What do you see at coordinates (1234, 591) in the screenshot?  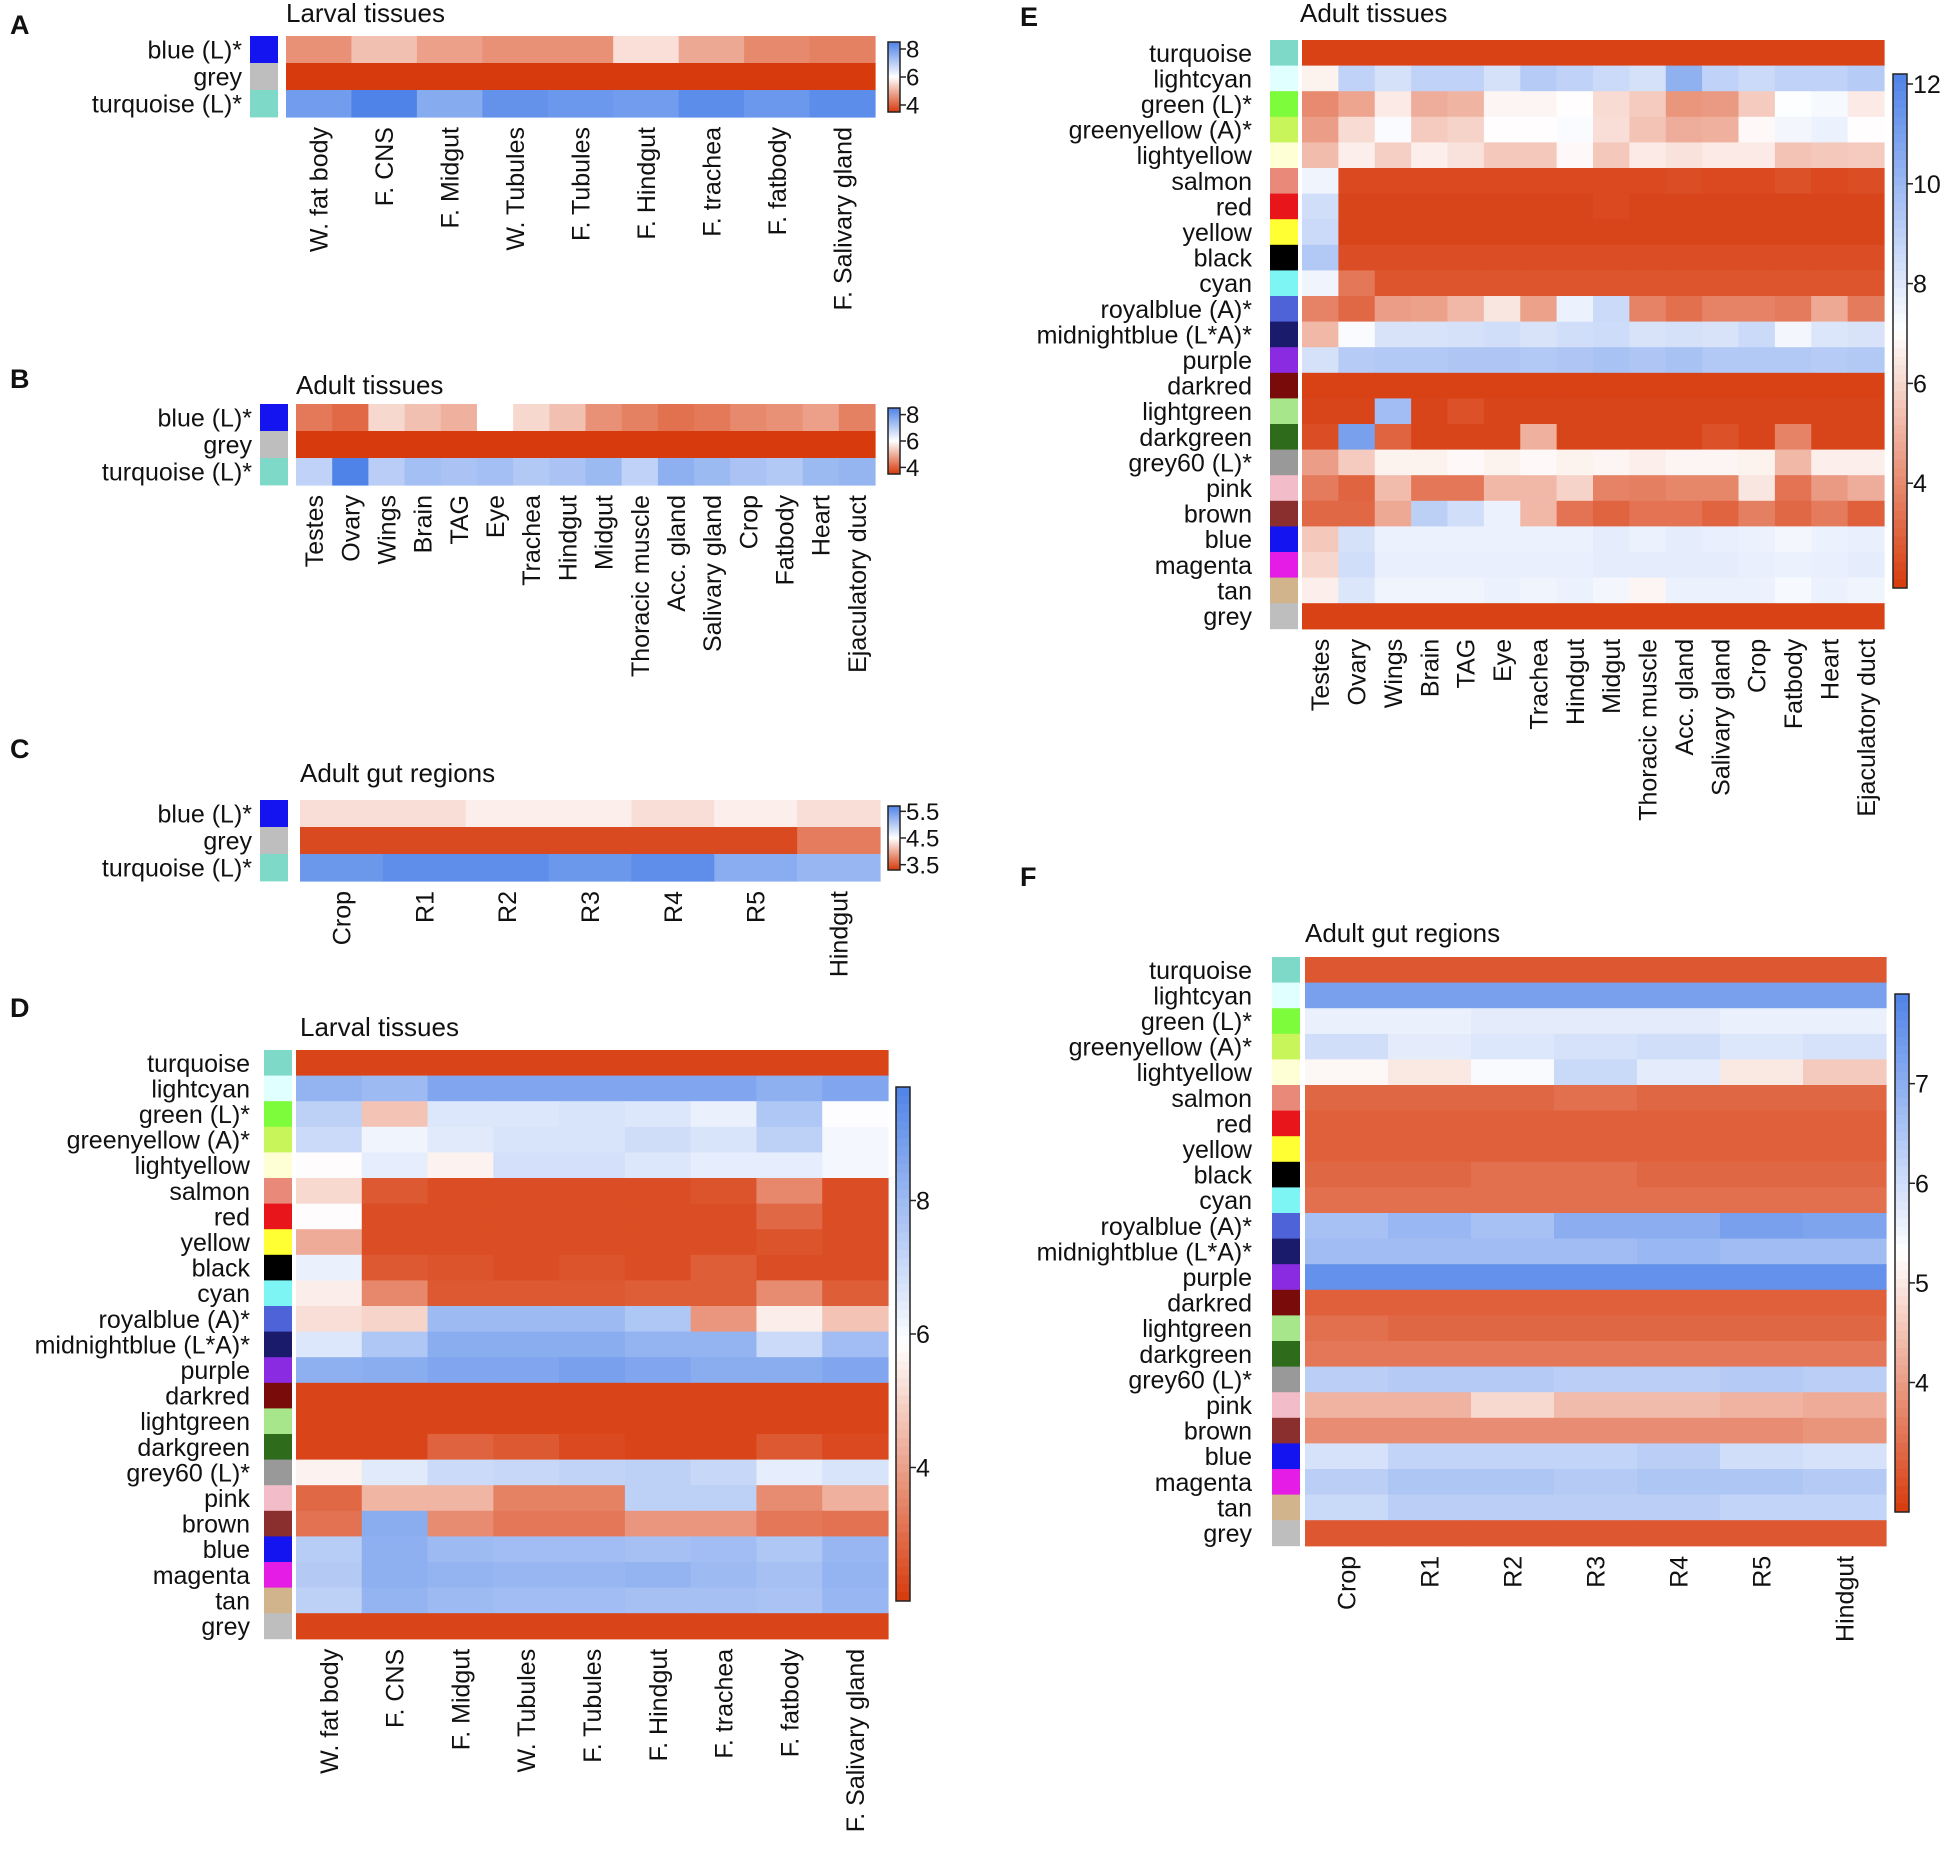 I see `row-label: tan` at bounding box center [1234, 591].